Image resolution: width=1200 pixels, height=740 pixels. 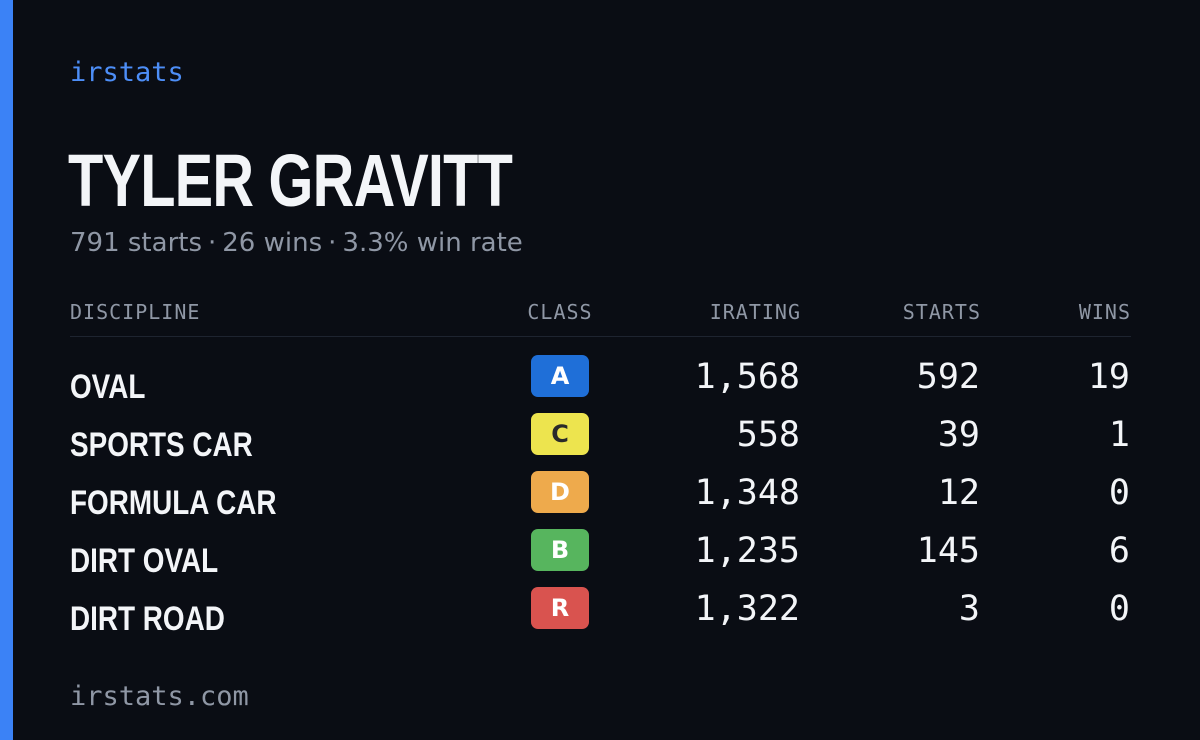 I want to click on column-header-class: CLASS, so click(x=560, y=312).